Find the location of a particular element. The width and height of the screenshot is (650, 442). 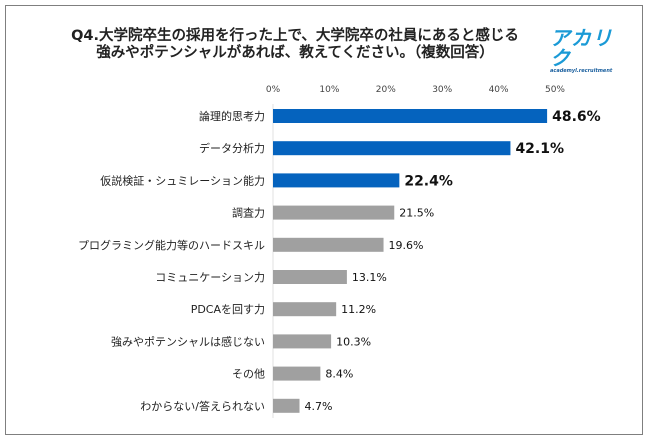

x-tick-label: 10% is located at coordinates (329, 90).